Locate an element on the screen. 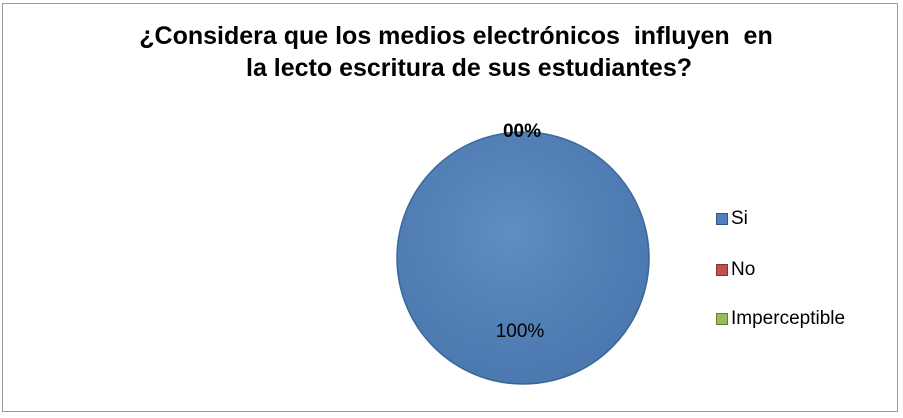 Image resolution: width=903 pixels, height=418 pixels. legend-label-no: No is located at coordinates (743, 269).